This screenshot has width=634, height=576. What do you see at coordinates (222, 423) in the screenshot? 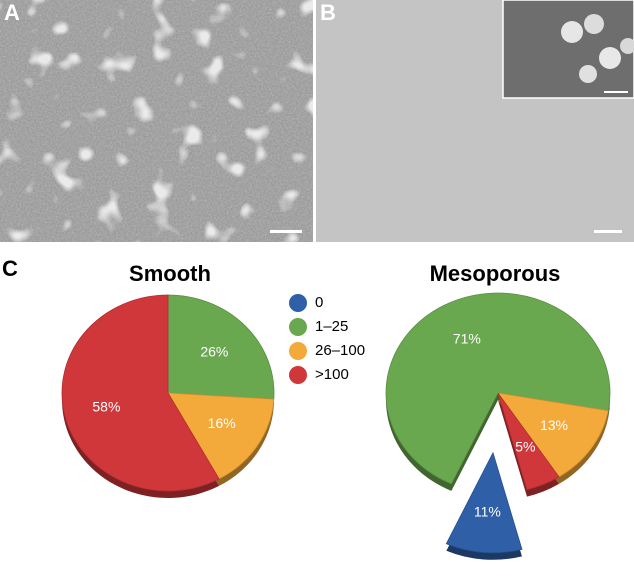
I see `data-label: 16%` at bounding box center [222, 423].